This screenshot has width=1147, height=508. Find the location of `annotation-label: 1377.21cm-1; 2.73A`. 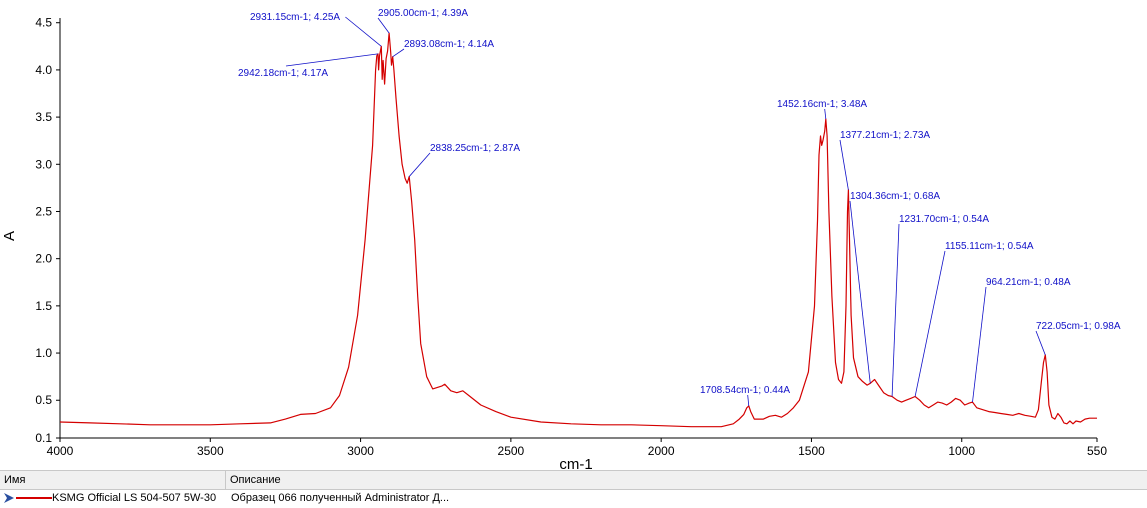

annotation-label: 1377.21cm-1; 2.73A is located at coordinates (885, 135).